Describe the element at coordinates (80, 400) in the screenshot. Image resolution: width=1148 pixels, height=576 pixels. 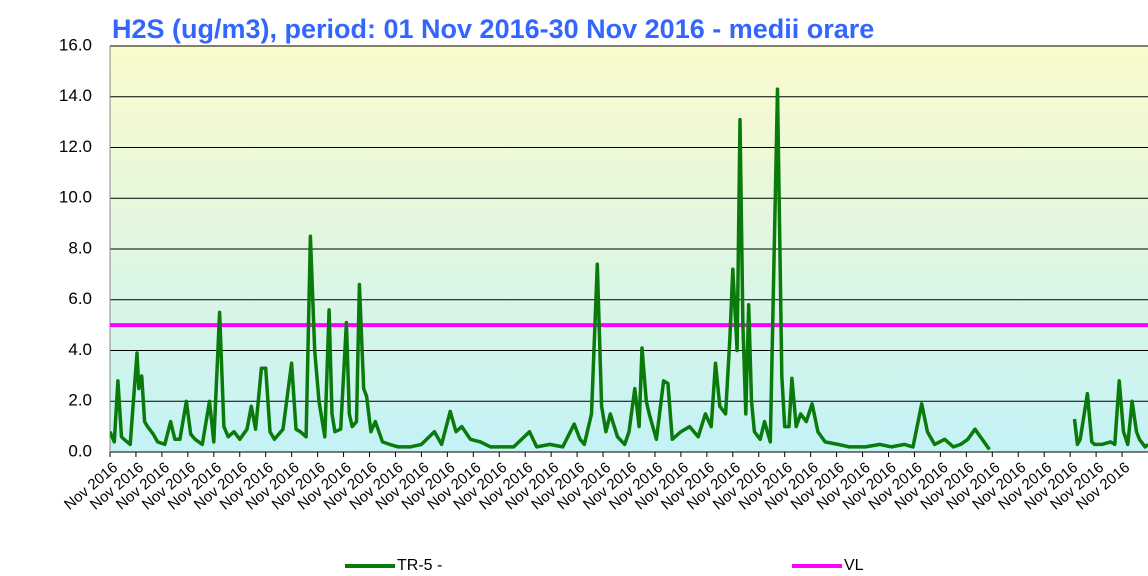
I see `y-tick-label: 2.0` at that location.